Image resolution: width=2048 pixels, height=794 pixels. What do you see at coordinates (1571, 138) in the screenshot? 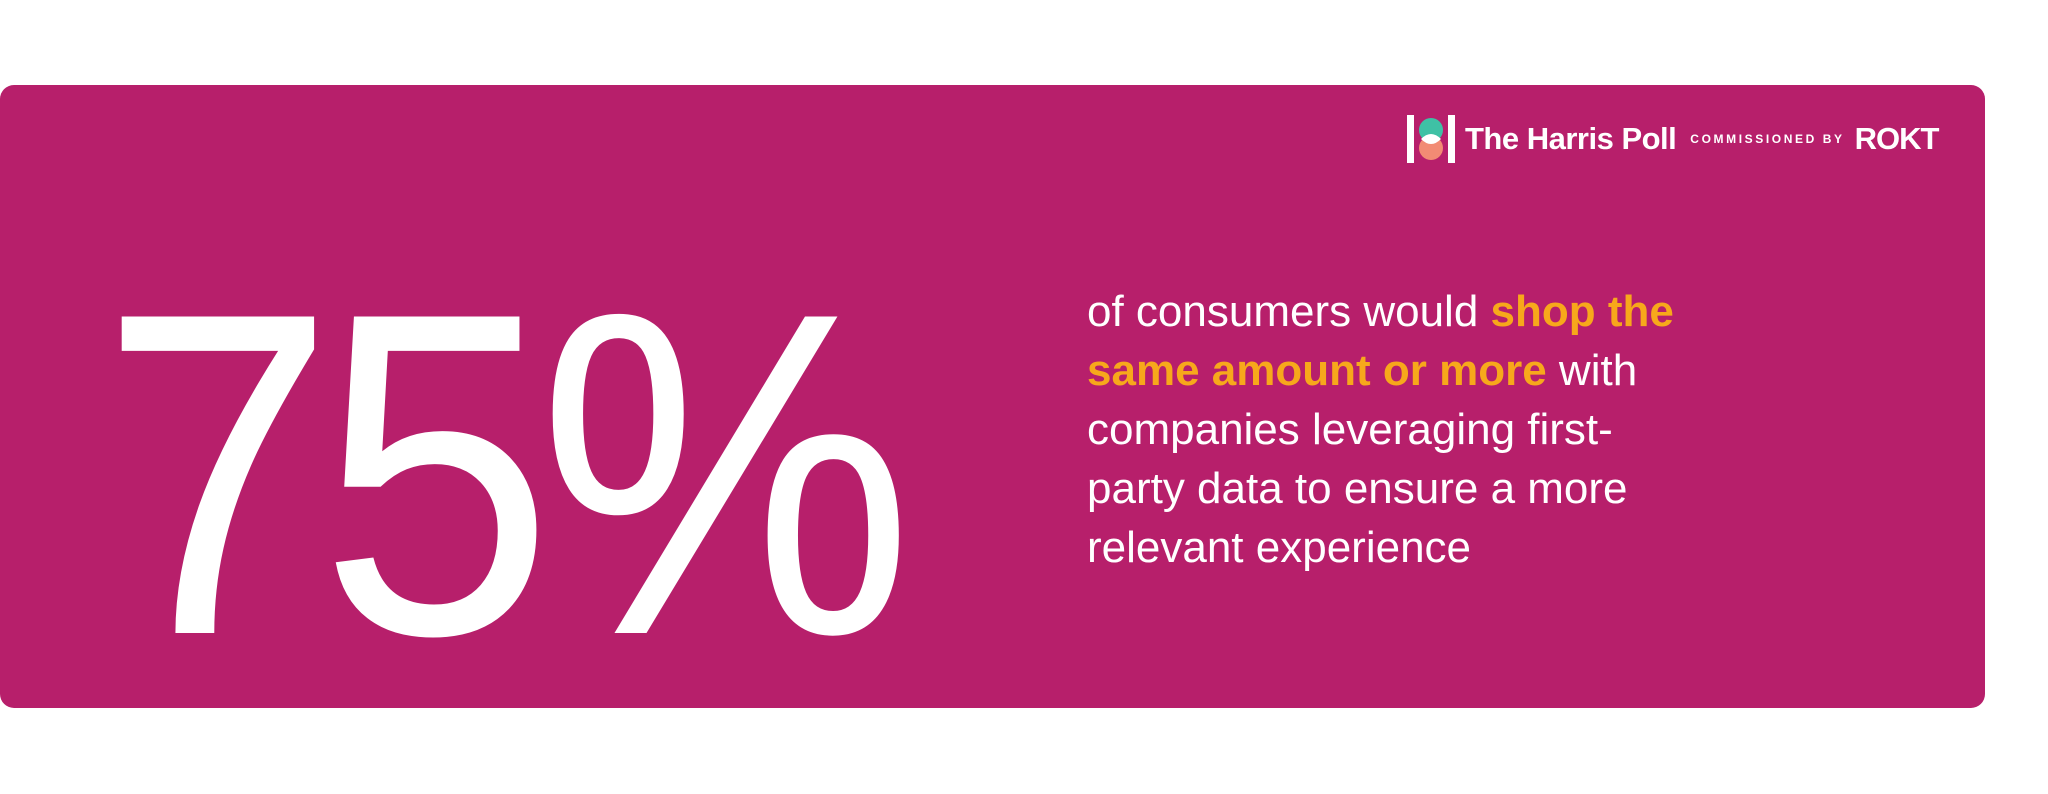
I see `brand: The Harris Poll` at bounding box center [1571, 138].